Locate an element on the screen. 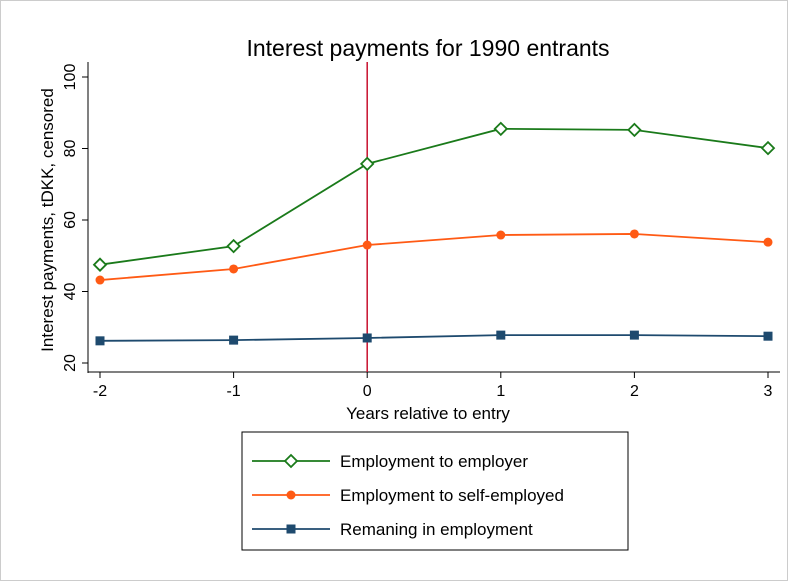 This screenshot has width=788, height=586. y-tick-label: 80 is located at coordinates (70, 149).